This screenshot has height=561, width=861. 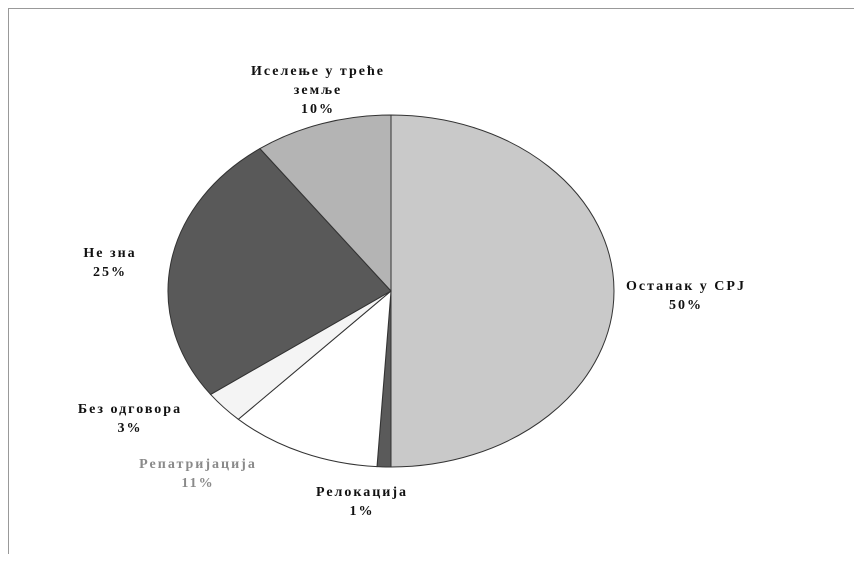 What do you see at coordinates (318, 81) in the screenshot?
I see `category-name: Иселење у треће земље` at bounding box center [318, 81].